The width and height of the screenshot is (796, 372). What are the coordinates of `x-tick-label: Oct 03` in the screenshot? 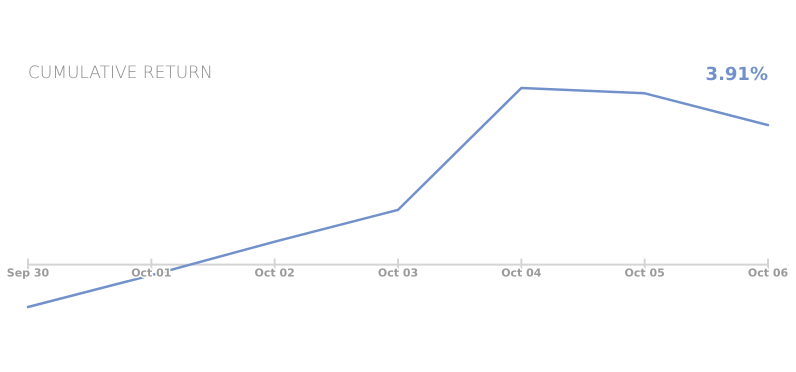 It's located at (398, 273).